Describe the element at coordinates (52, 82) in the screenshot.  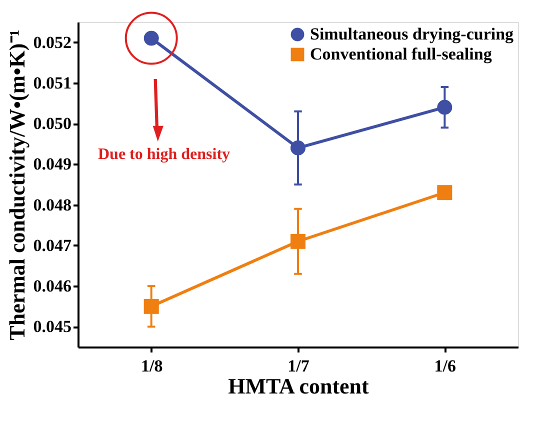
I see `y-tick-label: 0.051` at that location.